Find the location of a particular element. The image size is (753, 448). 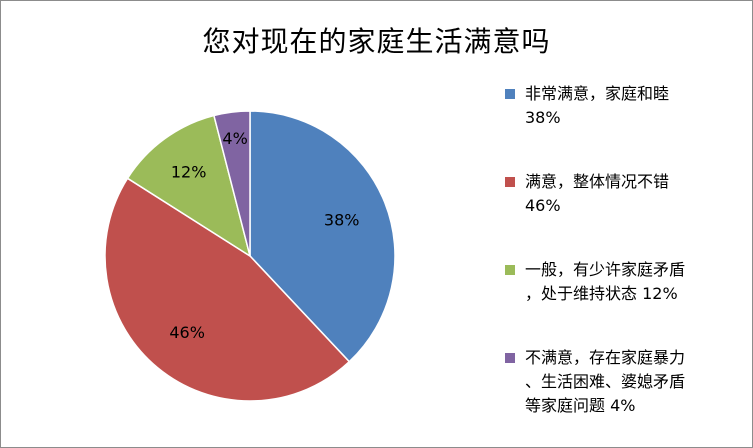

legend-label: 不满意，存在家庭暴力 、生活困难、婆媳矛盾 等家庭问题 4% is located at coordinates (605, 381).